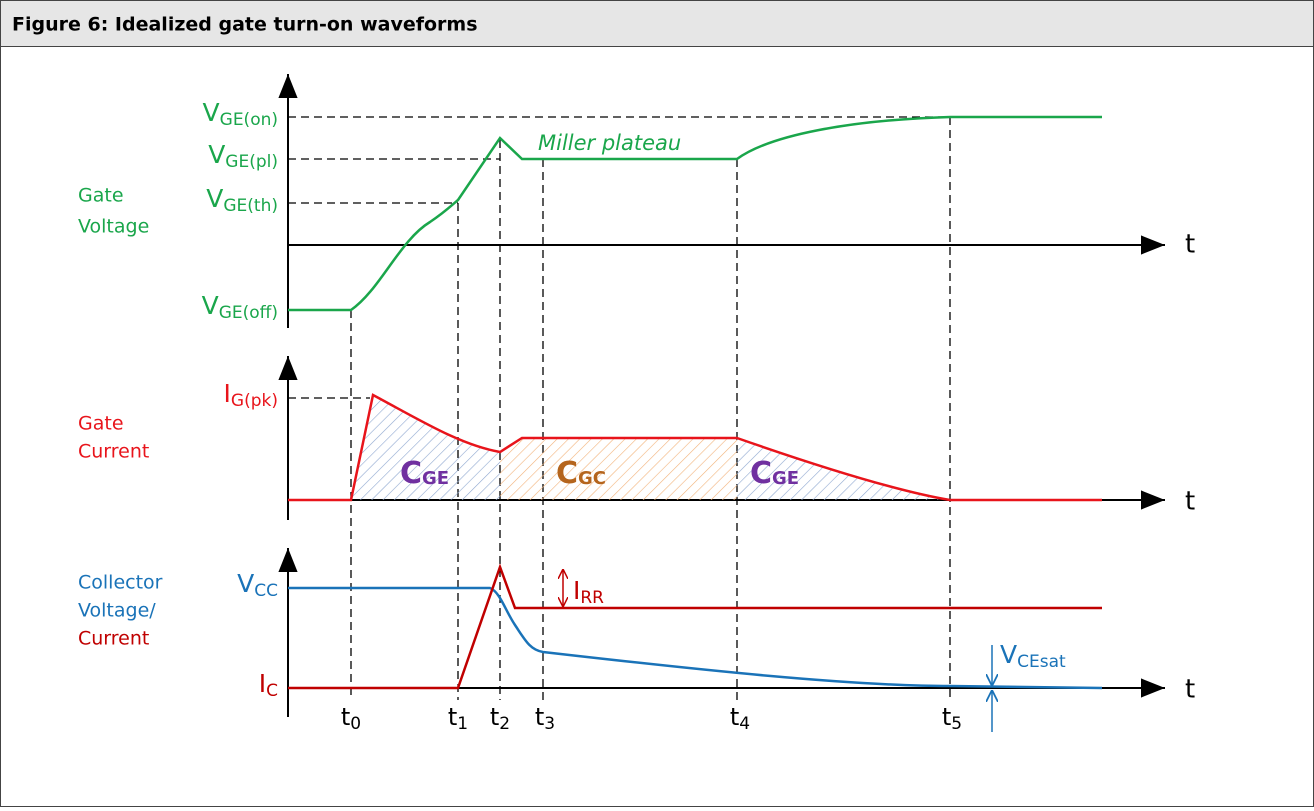  What do you see at coordinates (500, 718) in the screenshot?
I see `time-label: t2` at bounding box center [500, 718].